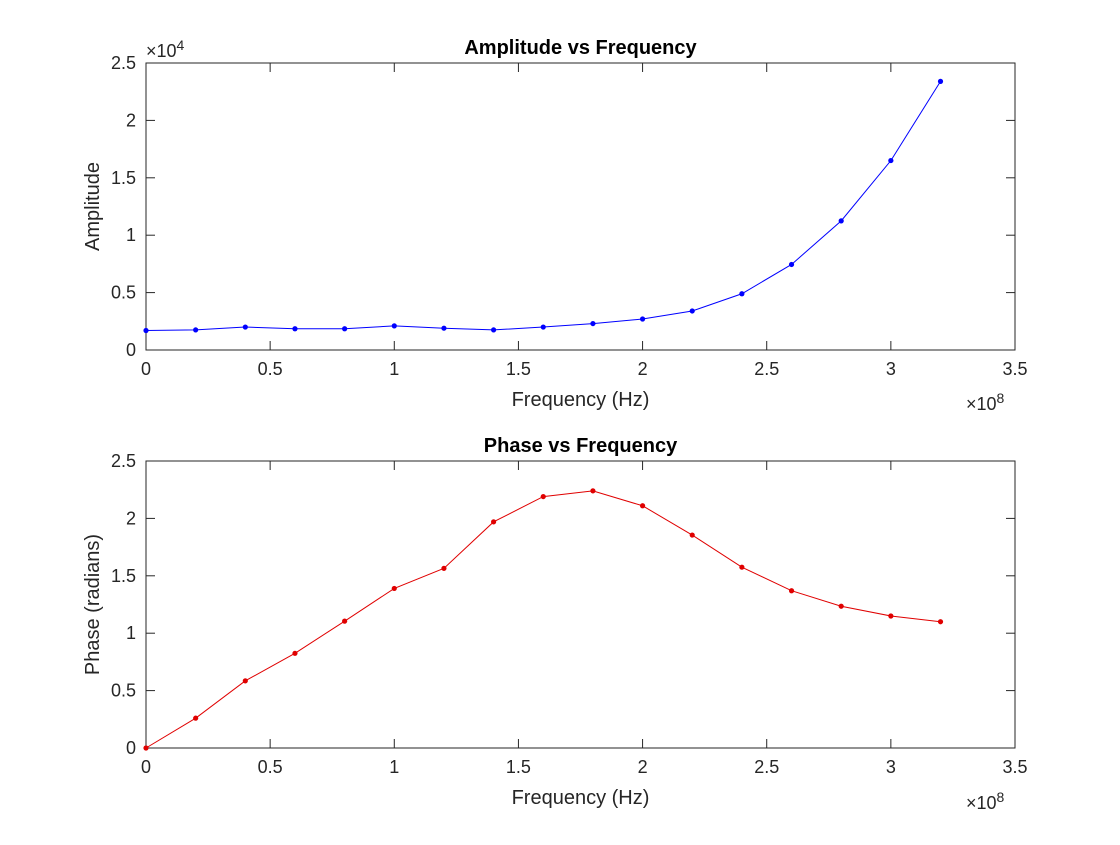  Describe the element at coordinates (123, 293) in the screenshot. I see `amplitude-y-tick-label: 0.5` at that location.